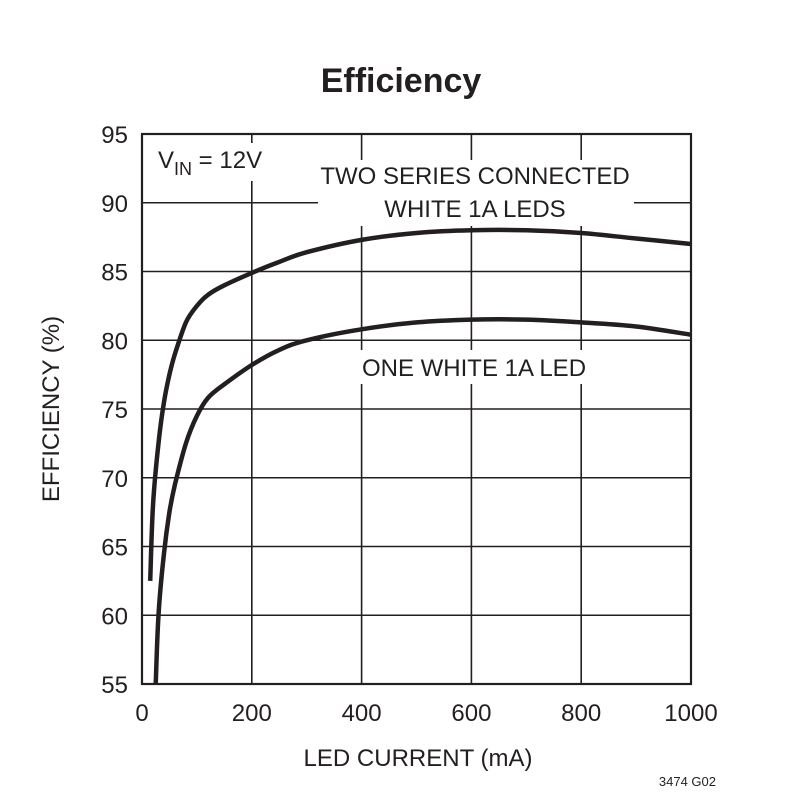 This screenshot has height=805, width=812. Describe the element at coordinates (166, 160) in the screenshot. I see `condition-v: V` at that location.